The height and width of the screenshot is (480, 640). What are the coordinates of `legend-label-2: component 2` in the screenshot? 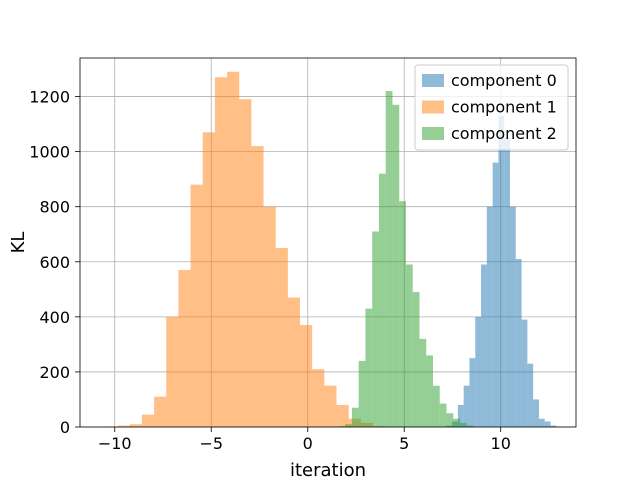 It's located at (504, 133).